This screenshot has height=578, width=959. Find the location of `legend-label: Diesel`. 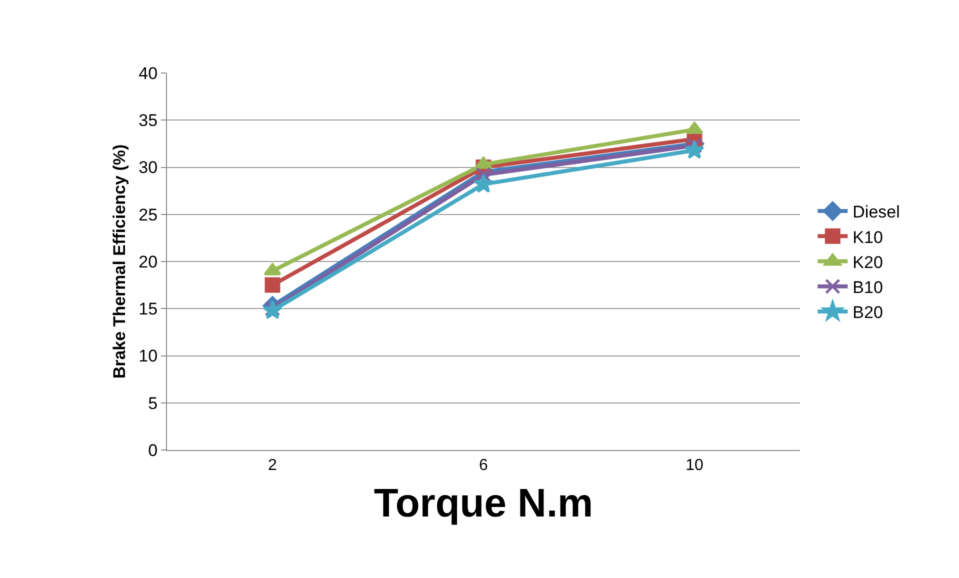

legend-label: Diesel is located at coordinates (876, 212).